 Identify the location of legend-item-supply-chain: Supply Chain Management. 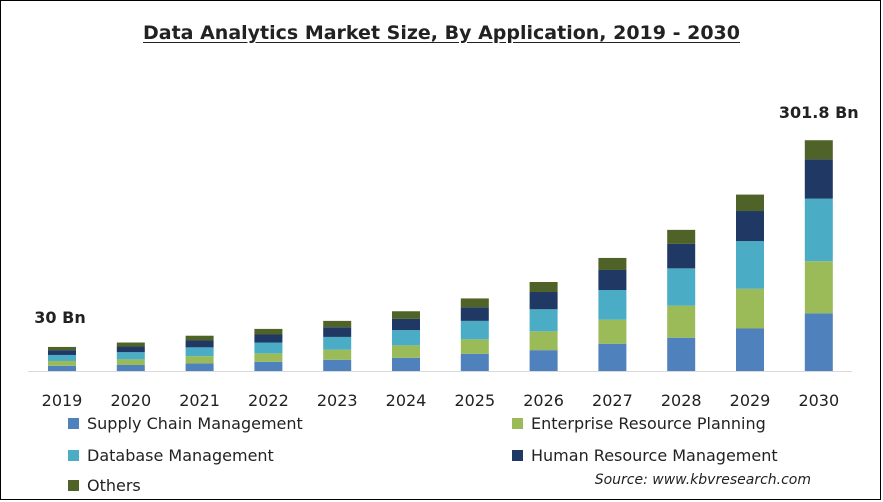
(185, 423).